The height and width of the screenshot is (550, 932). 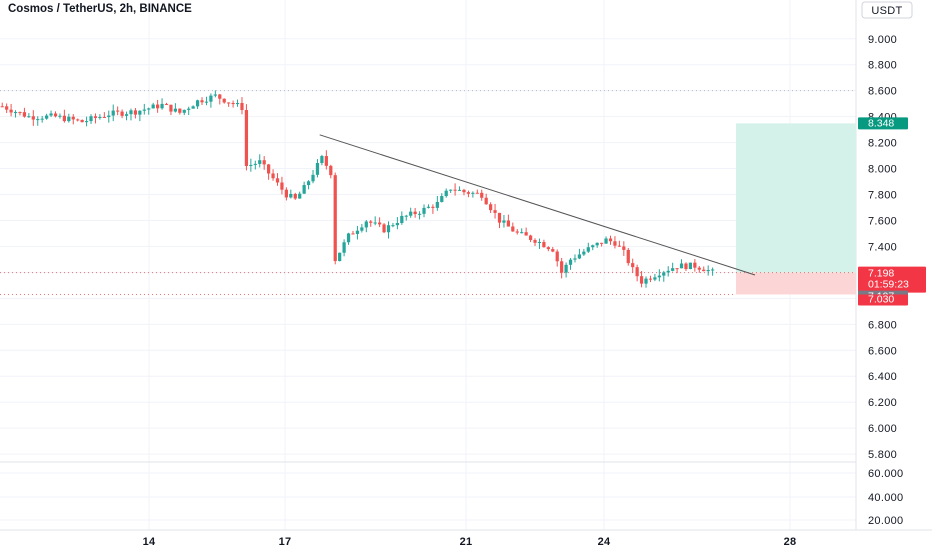 What do you see at coordinates (604, 542) in the screenshot?
I see `time-tick-label: 24` at bounding box center [604, 542].